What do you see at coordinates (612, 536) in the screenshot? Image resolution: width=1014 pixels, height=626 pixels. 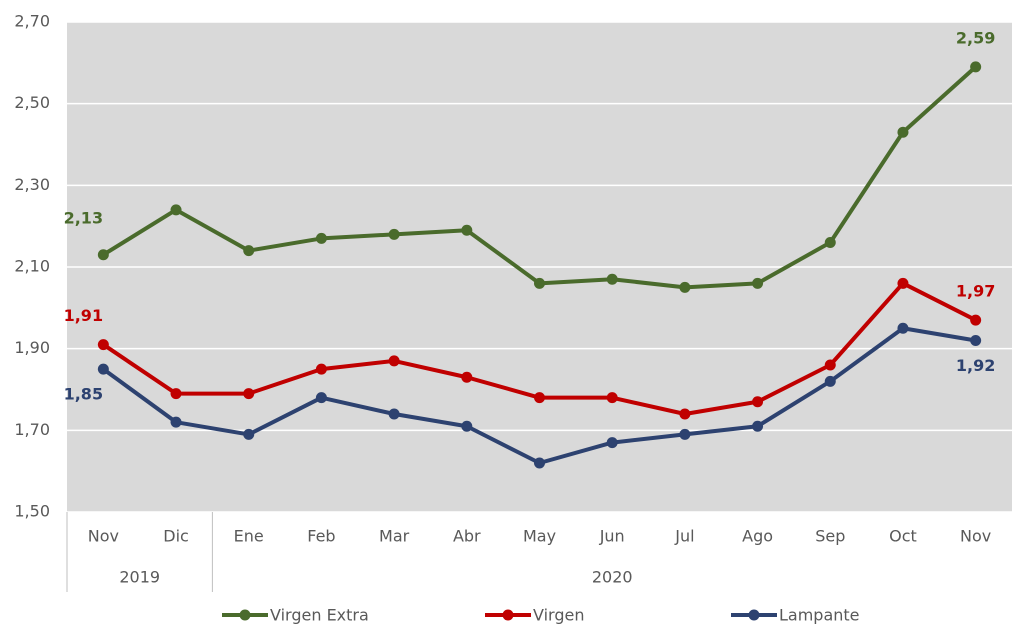 I see `x-tick-label: Jun` at bounding box center [612, 536].